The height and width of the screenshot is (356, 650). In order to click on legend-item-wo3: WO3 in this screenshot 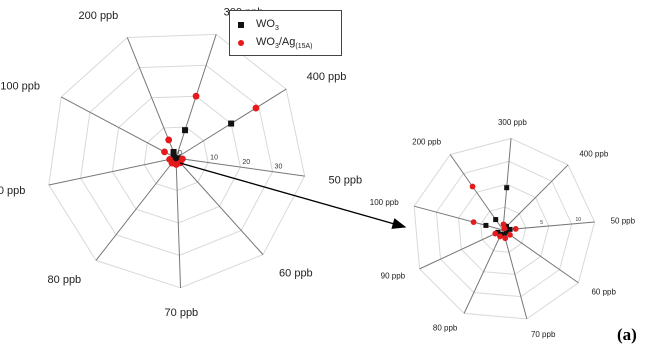, I will do `click(258, 25)`.